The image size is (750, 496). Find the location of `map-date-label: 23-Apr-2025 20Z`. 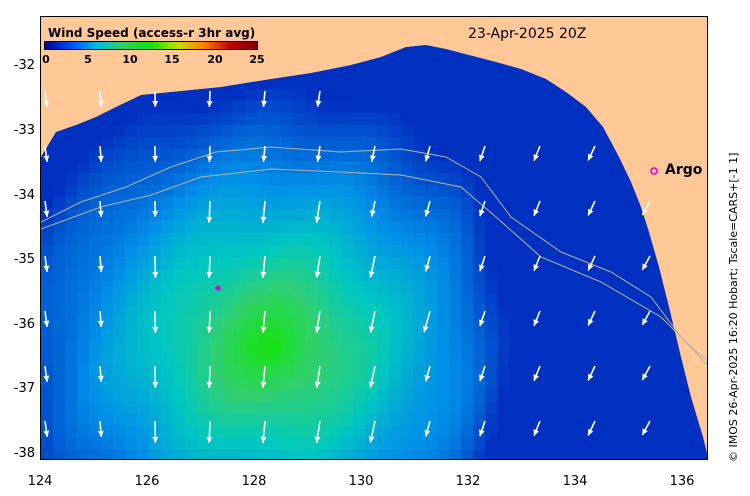

map-date-label: 23-Apr-2025 20Z is located at coordinates (527, 34).